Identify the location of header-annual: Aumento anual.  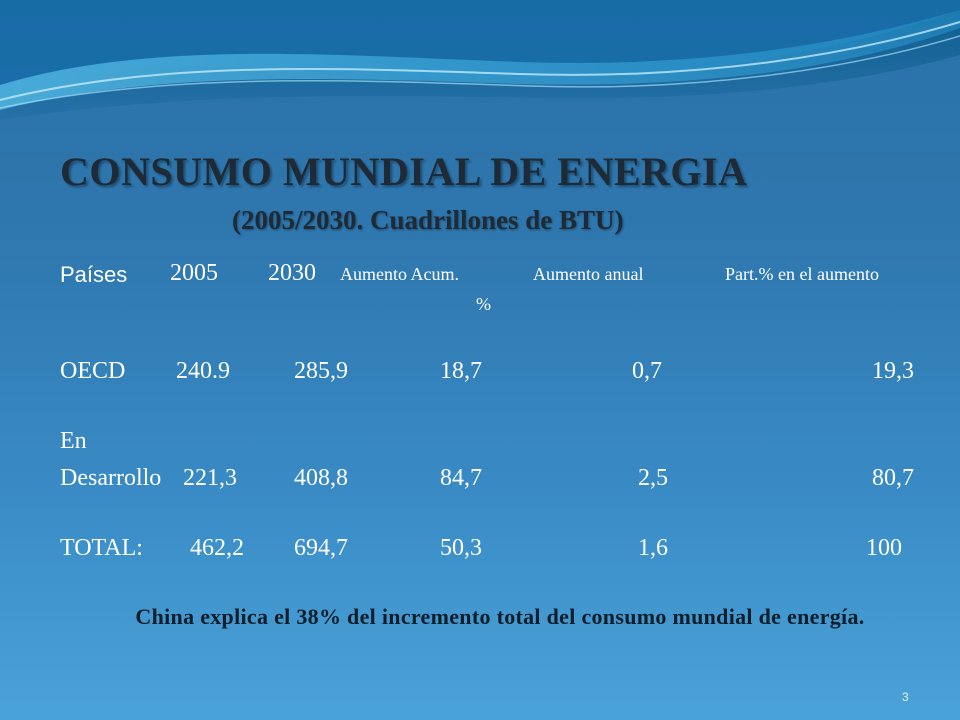
(588, 274).